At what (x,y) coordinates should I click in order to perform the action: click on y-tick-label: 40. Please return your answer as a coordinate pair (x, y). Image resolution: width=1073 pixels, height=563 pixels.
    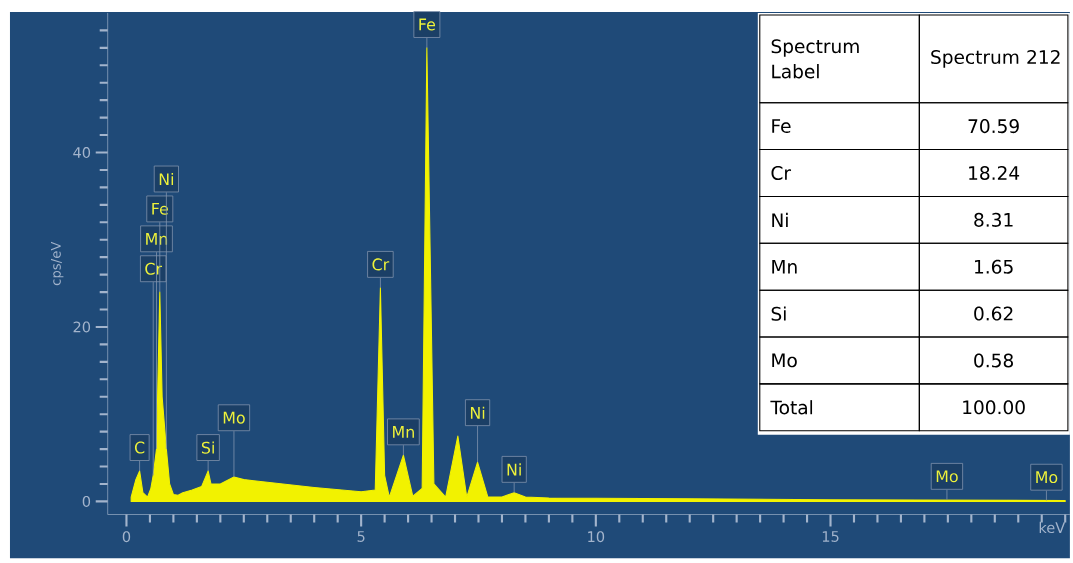
    Looking at the image, I should click on (82, 152).